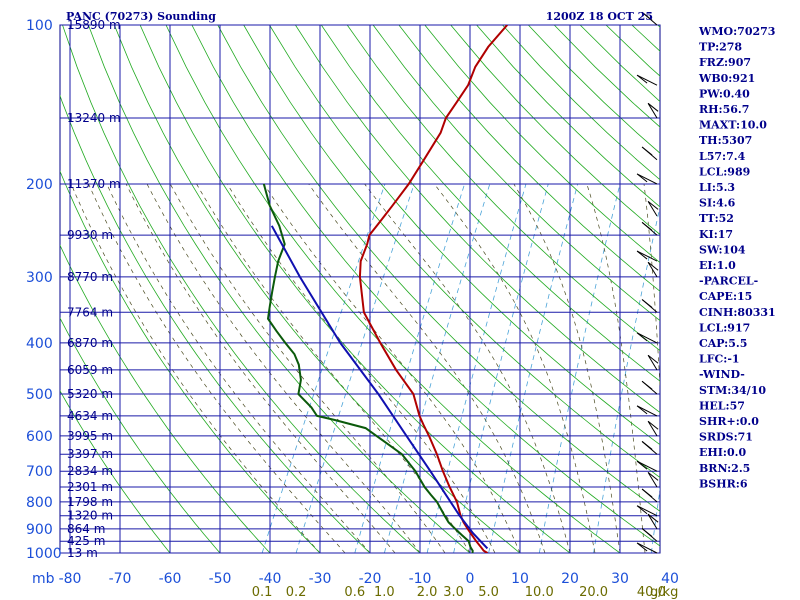 The image size is (800, 600). What do you see at coordinates (724, 93) in the screenshot?
I see `stat-line: PW:0.40` at bounding box center [724, 93].